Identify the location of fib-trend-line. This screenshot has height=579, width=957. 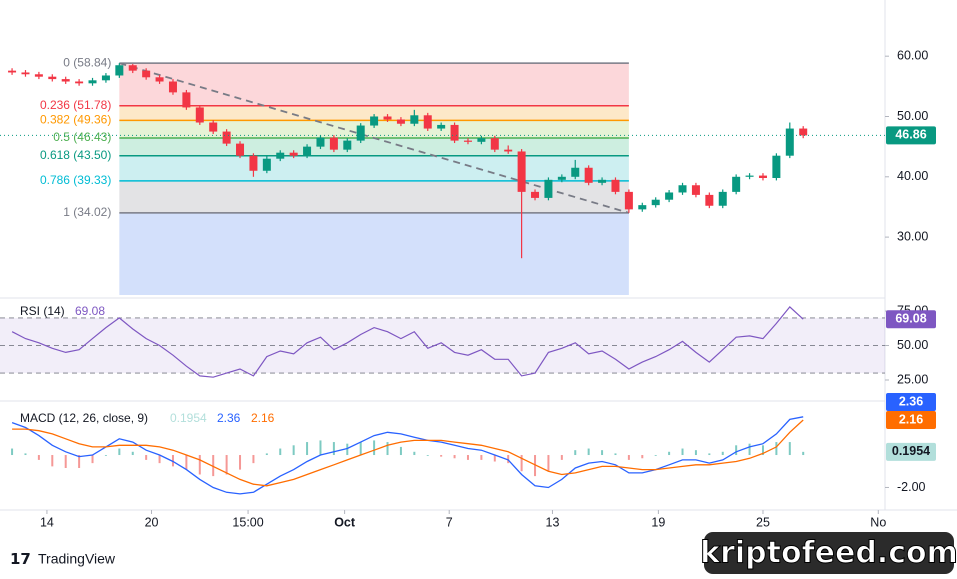
(374, 138).